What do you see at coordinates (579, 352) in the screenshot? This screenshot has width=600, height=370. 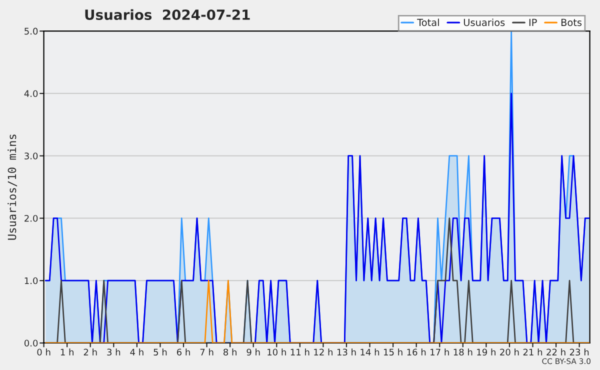 I see `x-tick-label: 23 h` at bounding box center [579, 352].